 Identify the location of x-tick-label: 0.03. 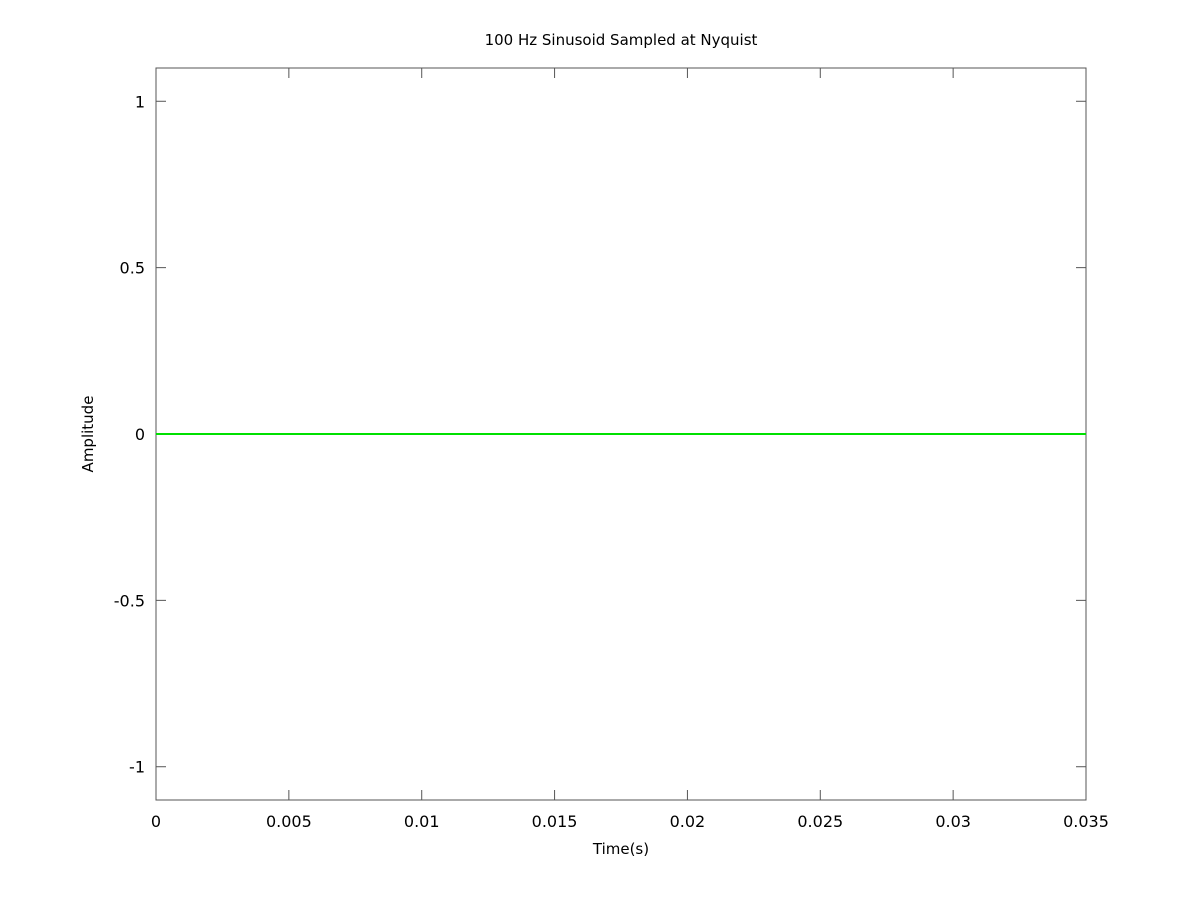
(953, 821).